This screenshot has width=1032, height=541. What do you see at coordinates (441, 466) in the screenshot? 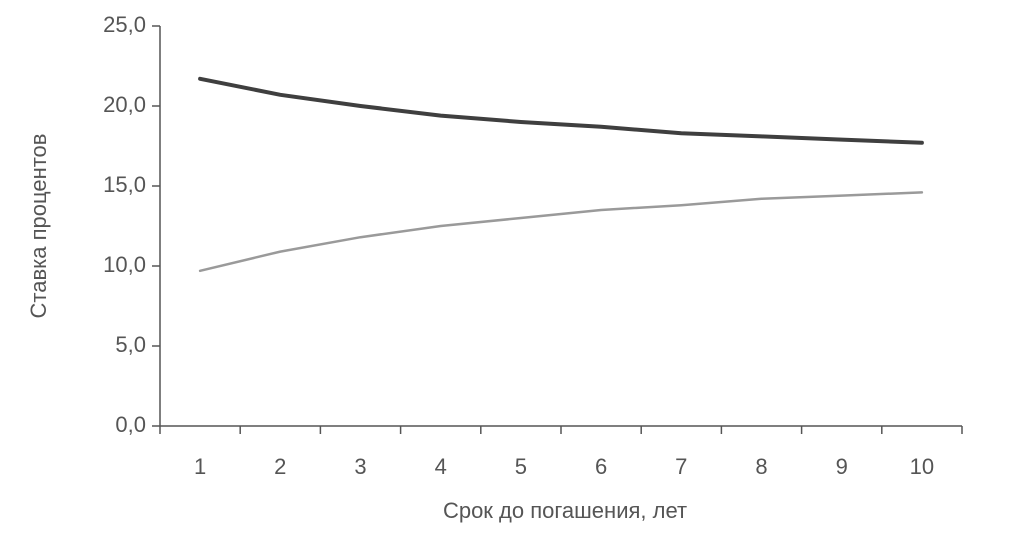
I see `x-tick-label: 4` at bounding box center [441, 466].